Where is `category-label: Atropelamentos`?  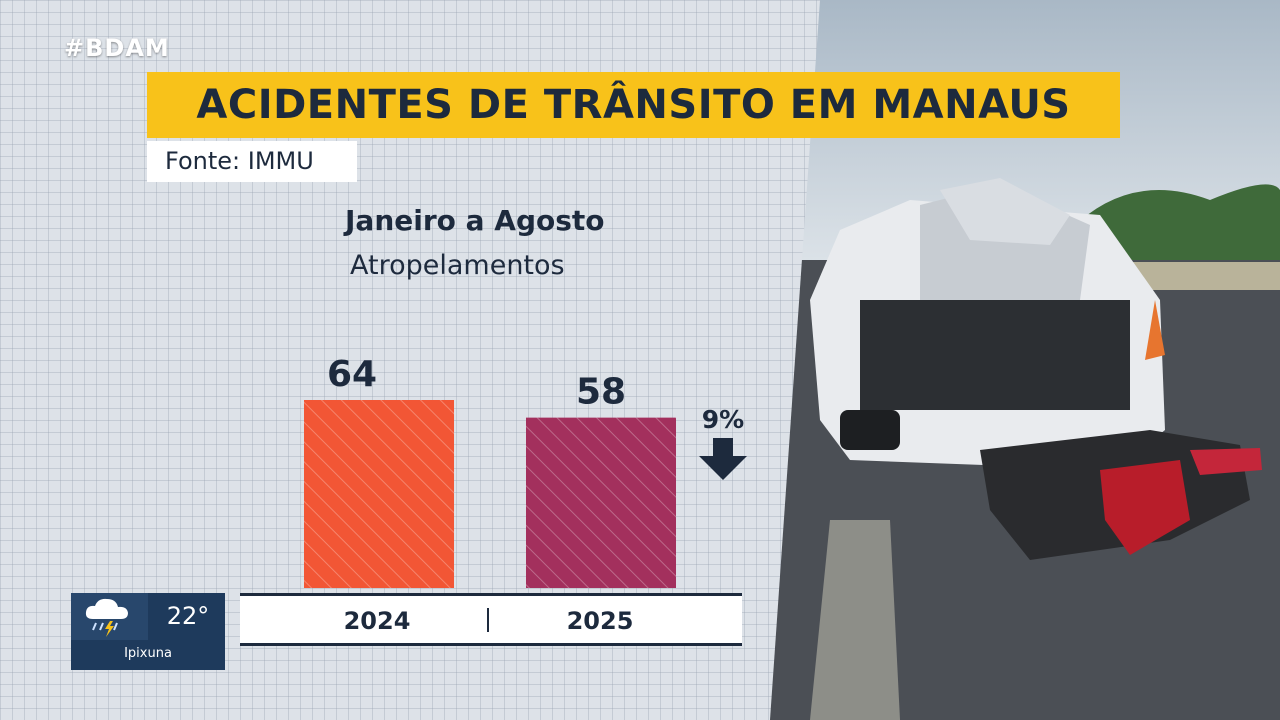
category-label: Atropelamentos is located at coordinates (457, 265).